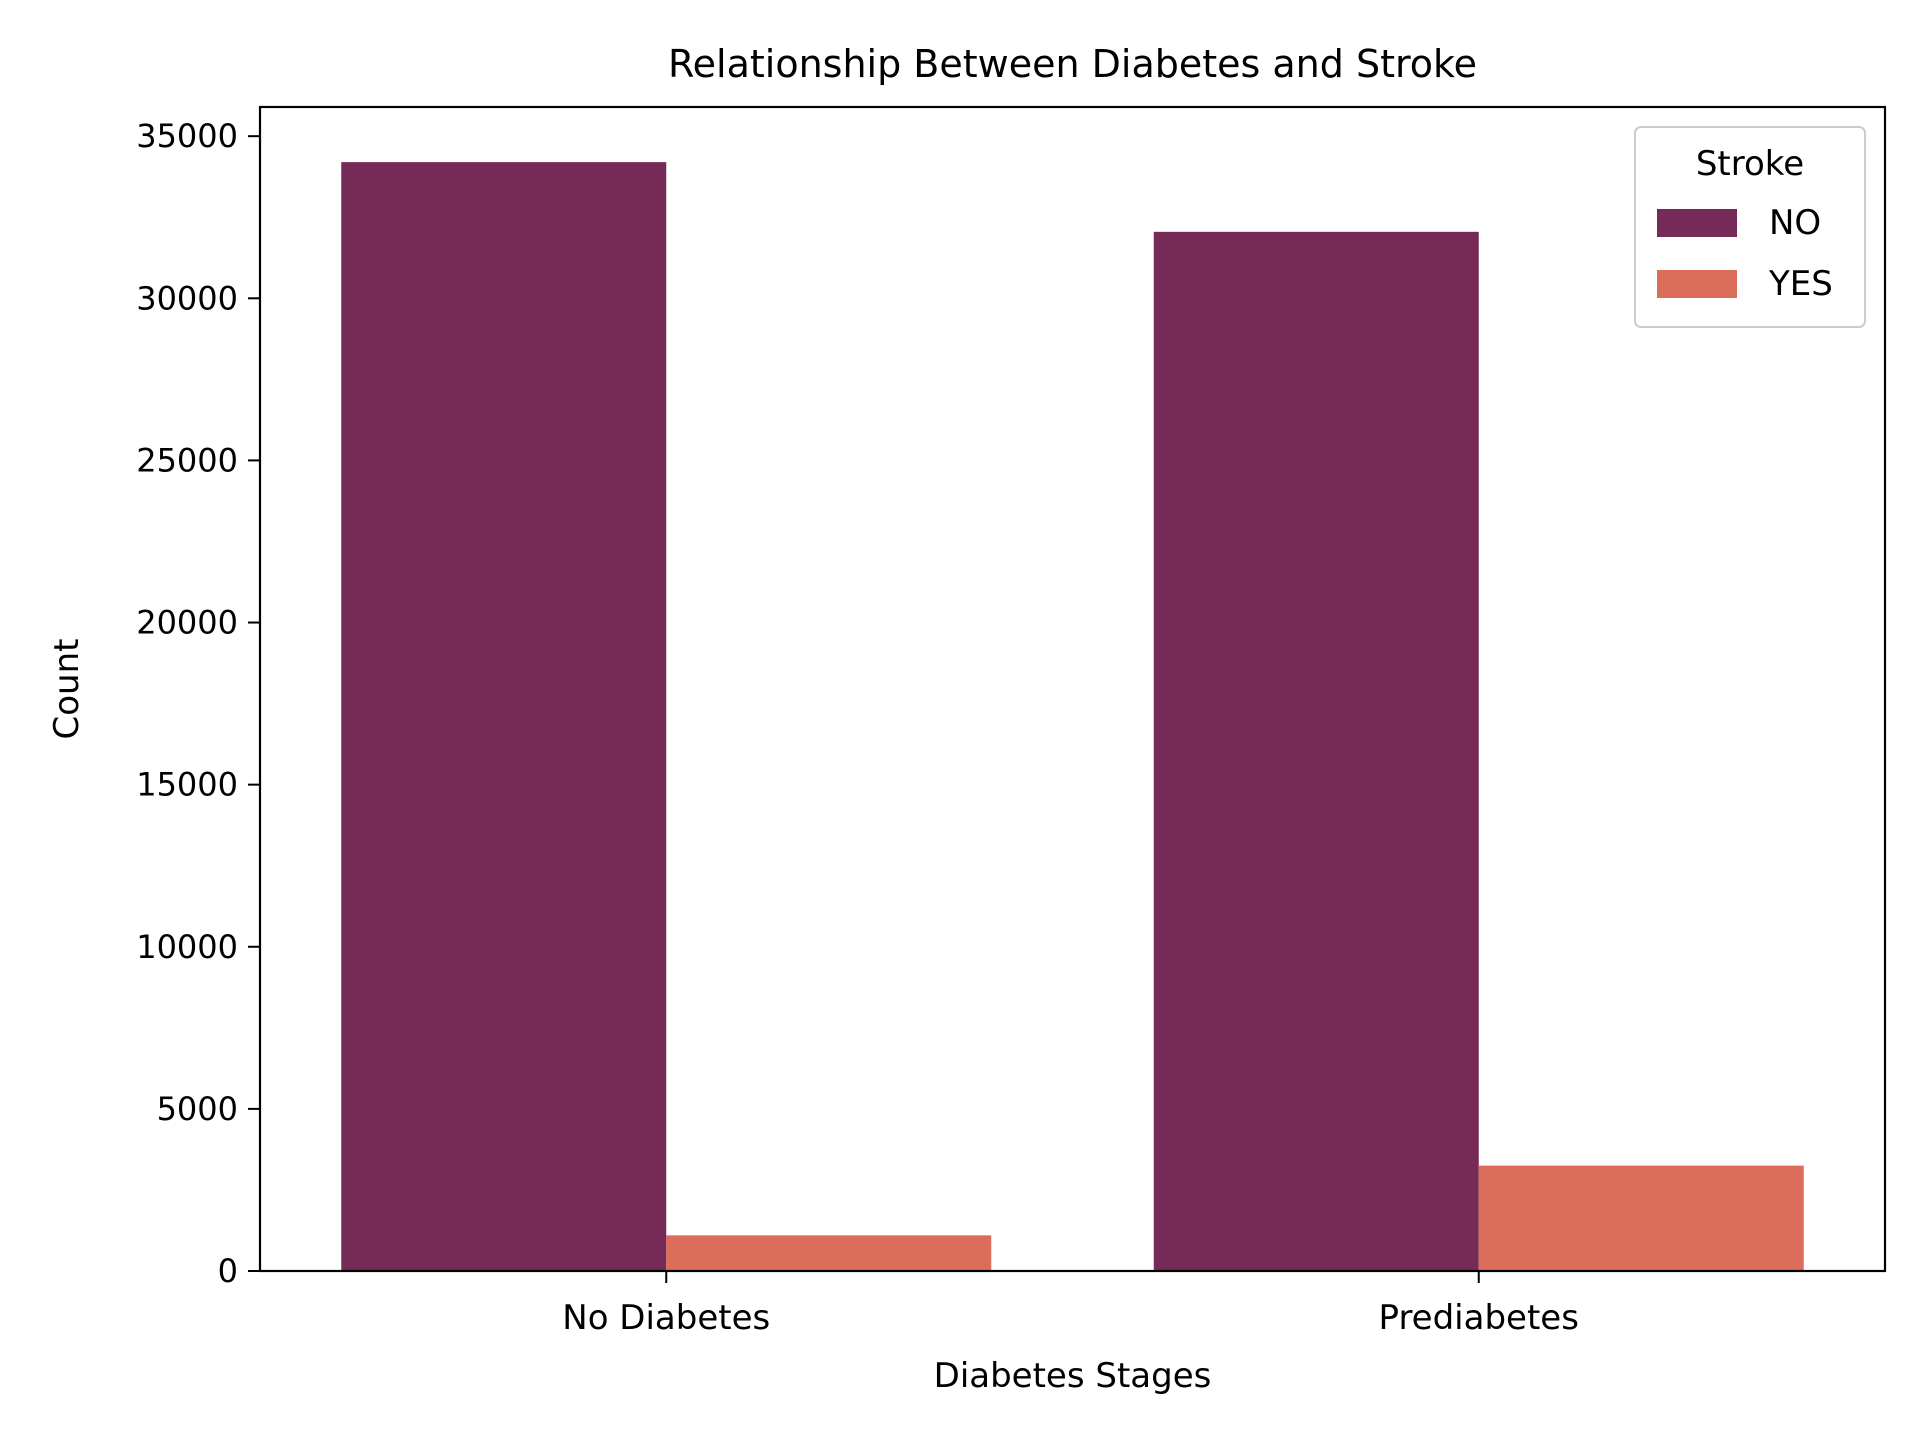 The height and width of the screenshot is (1440, 1920). What do you see at coordinates (1479, 1318) in the screenshot?
I see `x-tick-label: Prediabetes` at bounding box center [1479, 1318].